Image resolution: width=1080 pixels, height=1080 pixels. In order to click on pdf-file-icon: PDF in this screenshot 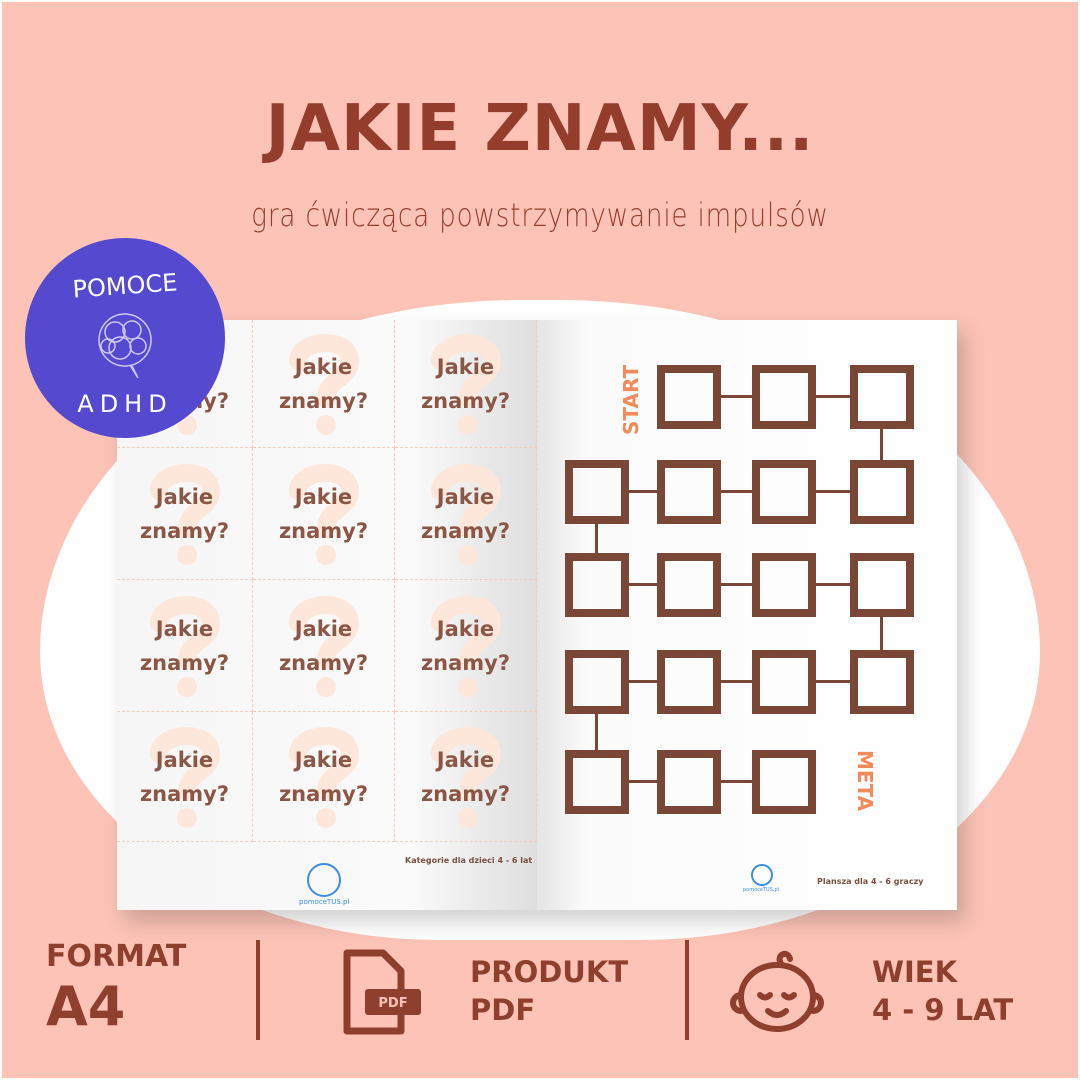, I will do `click(382, 992)`.